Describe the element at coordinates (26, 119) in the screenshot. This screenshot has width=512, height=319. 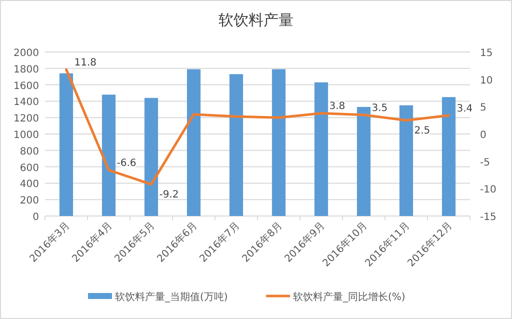
I see `y-tick-label: 1200` at that location.